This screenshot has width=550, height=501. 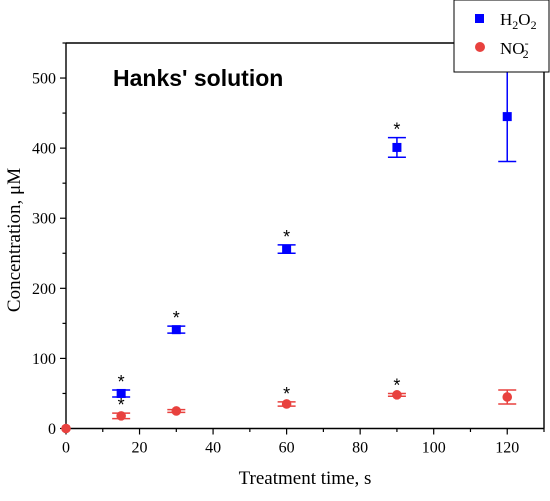 I want to click on y-tick-label: 400, so click(x=44, y=149).